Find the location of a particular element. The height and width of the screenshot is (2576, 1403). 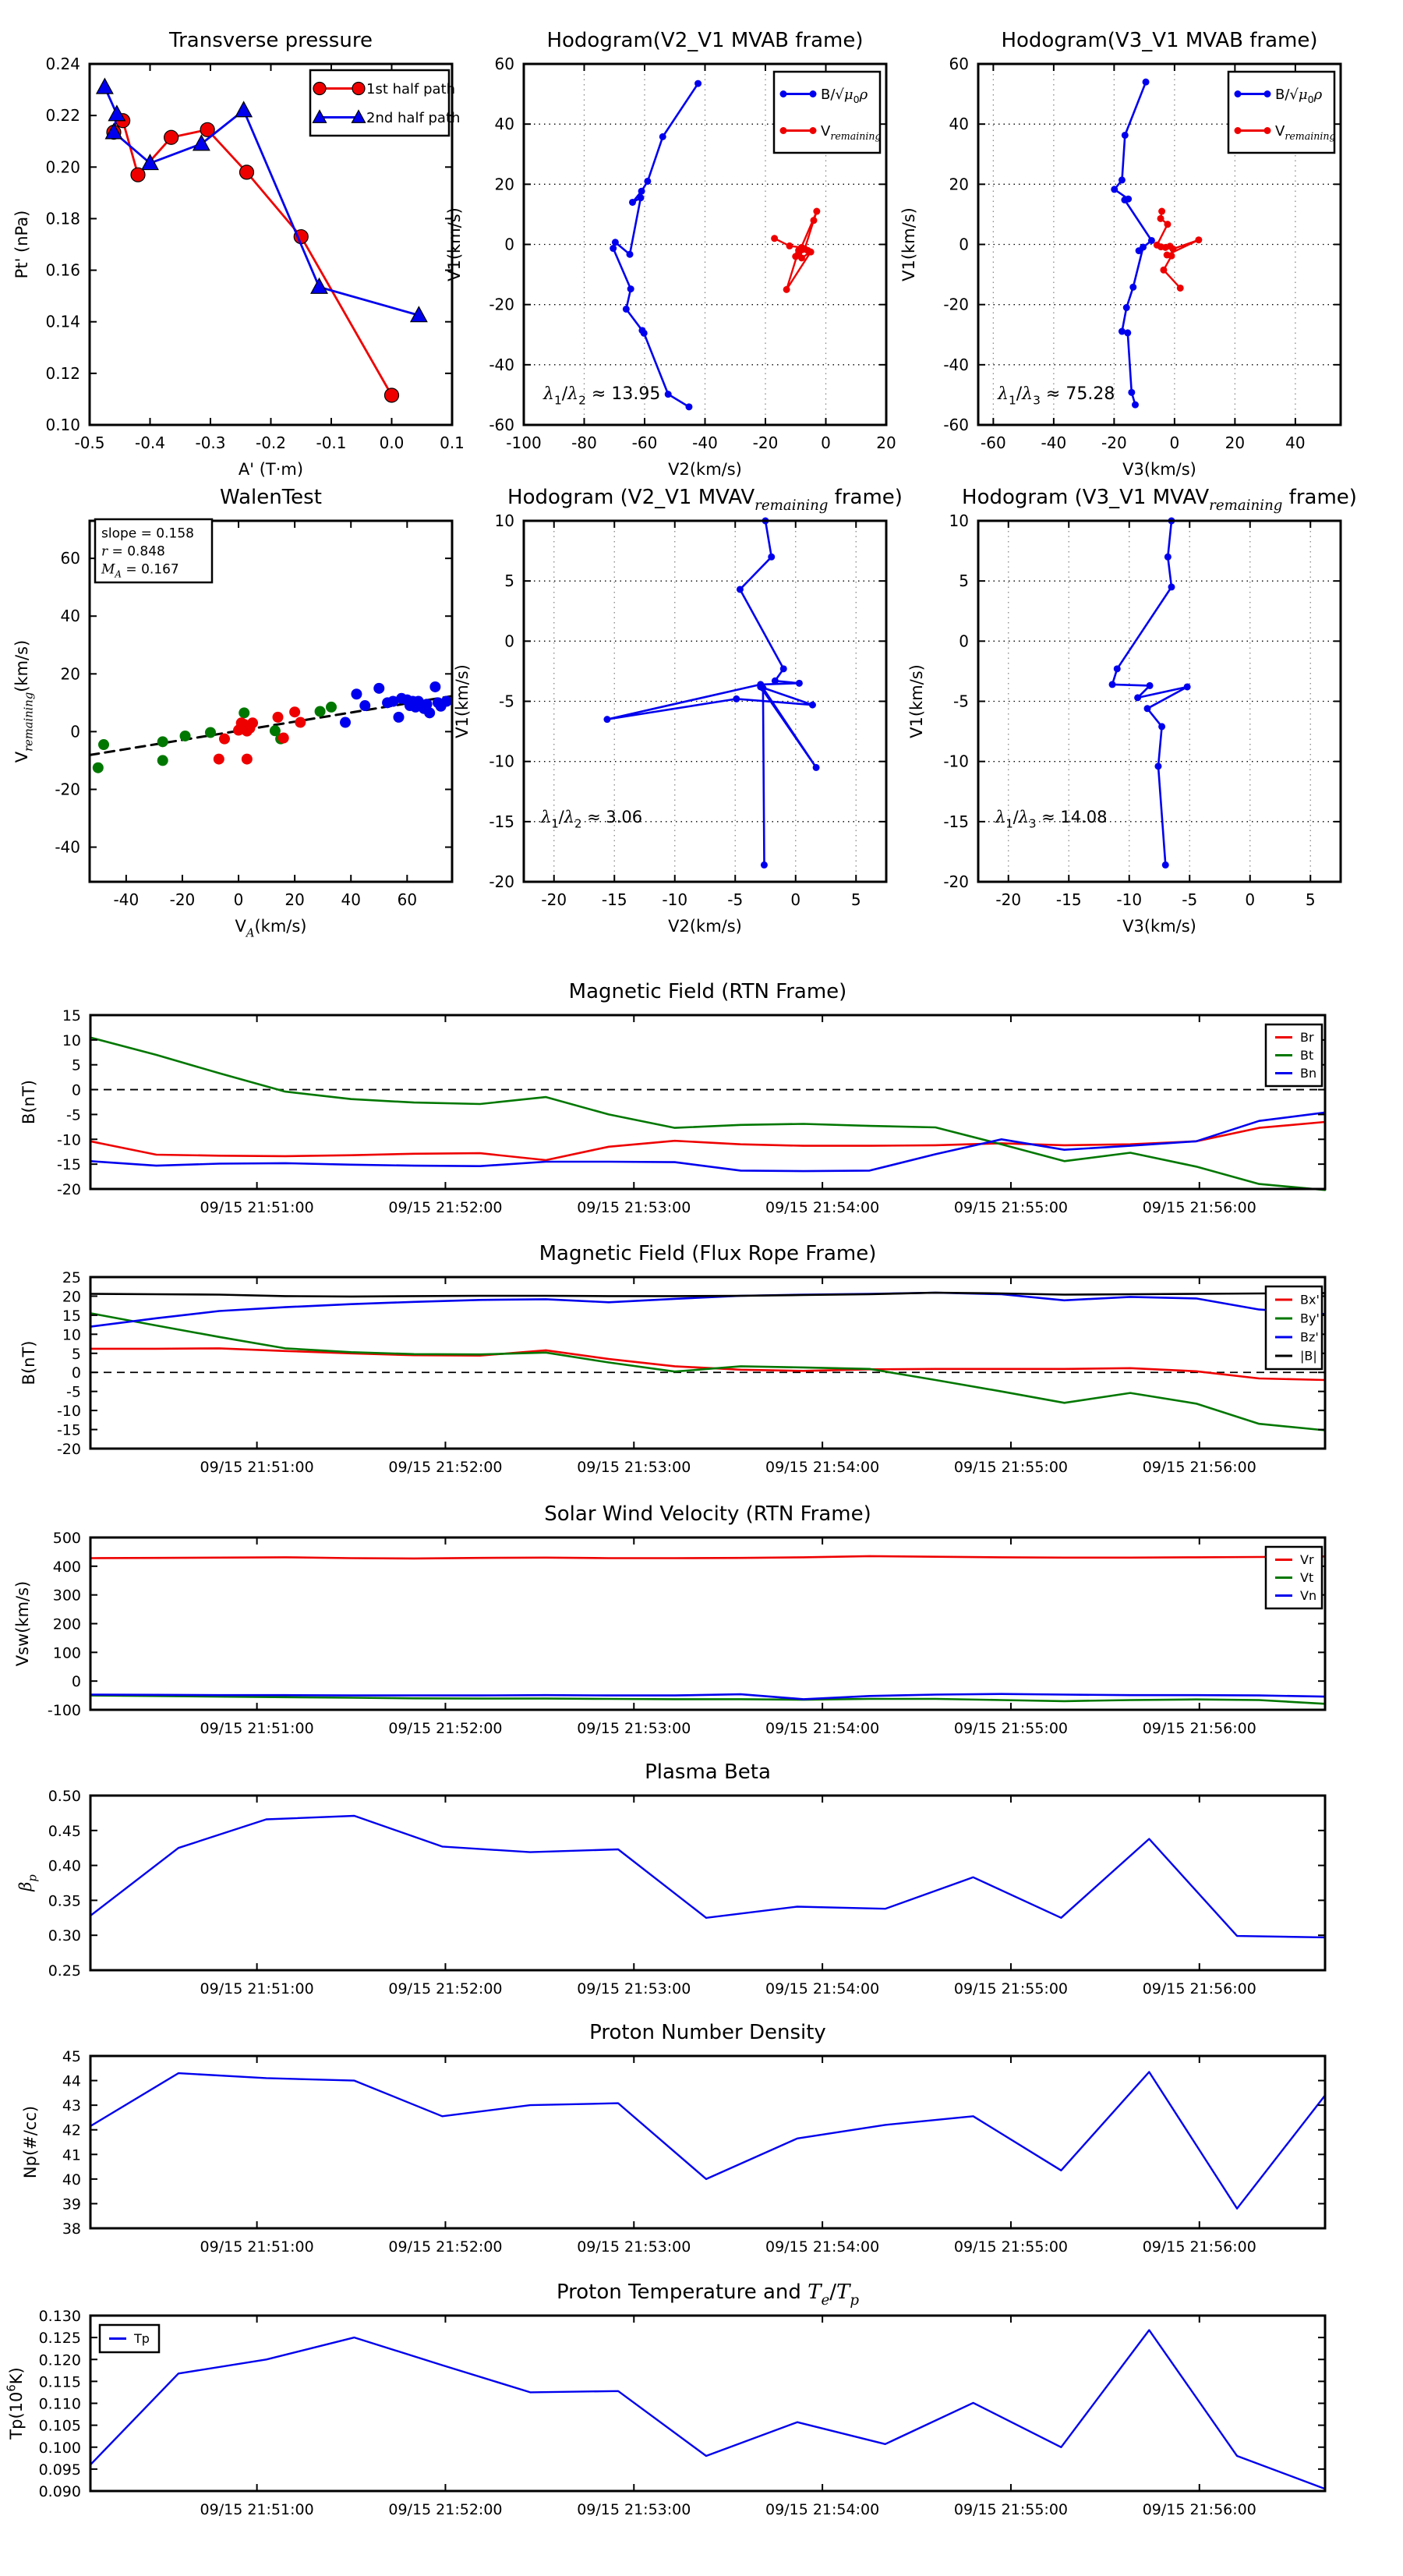

series-Bx' is located at coordinates (708, 1364).